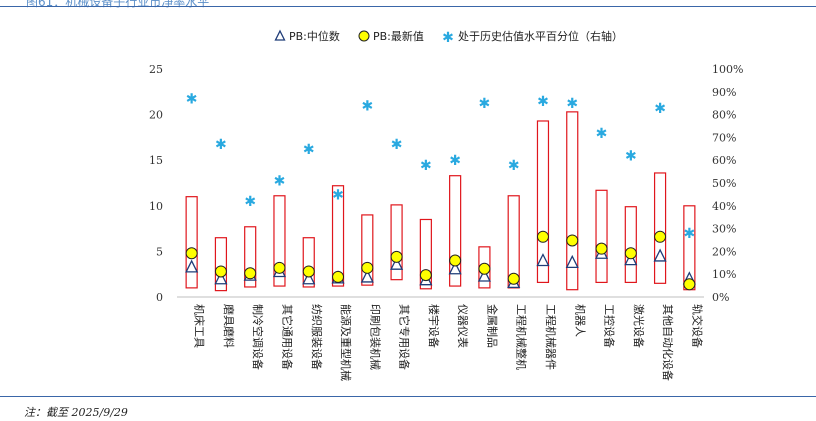 Image resolution: width=816 pixels, height=421 pixels. I want to click on right-tick-label: 20%, so click(724, 251).